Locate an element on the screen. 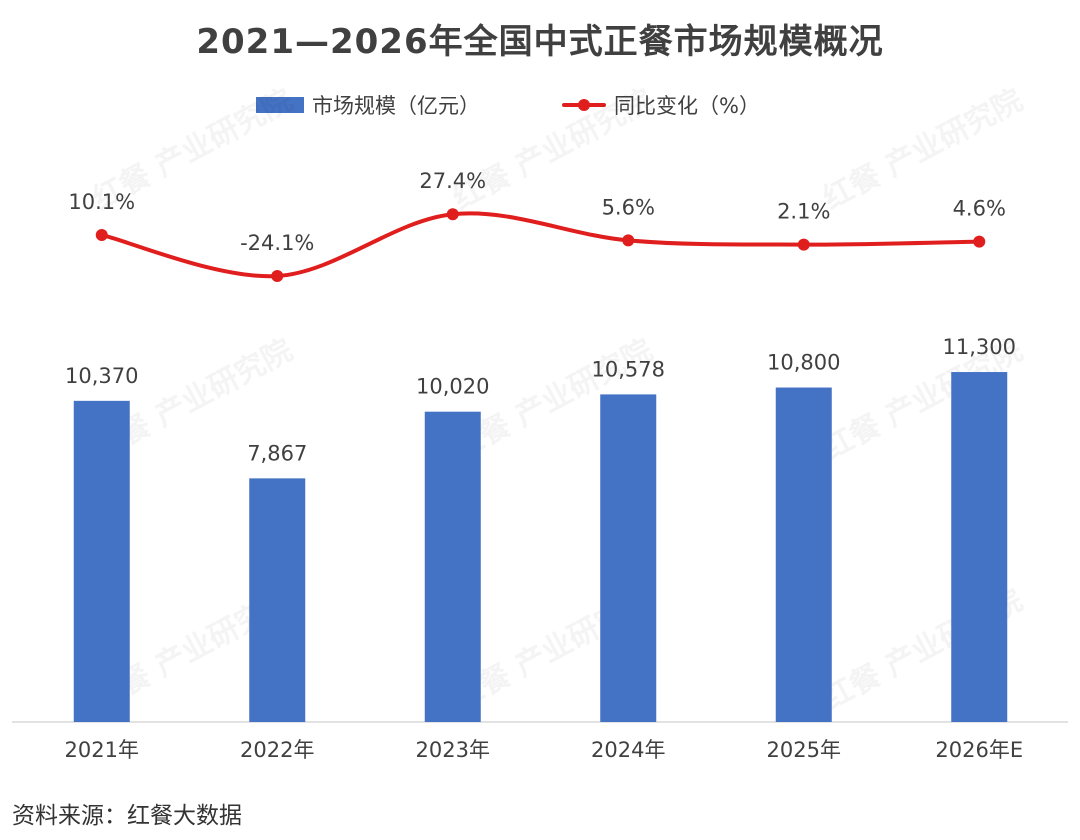 This screenshot has width=1080, height=840. line-data-label: 2.1% is located at coordinates (803, 212).